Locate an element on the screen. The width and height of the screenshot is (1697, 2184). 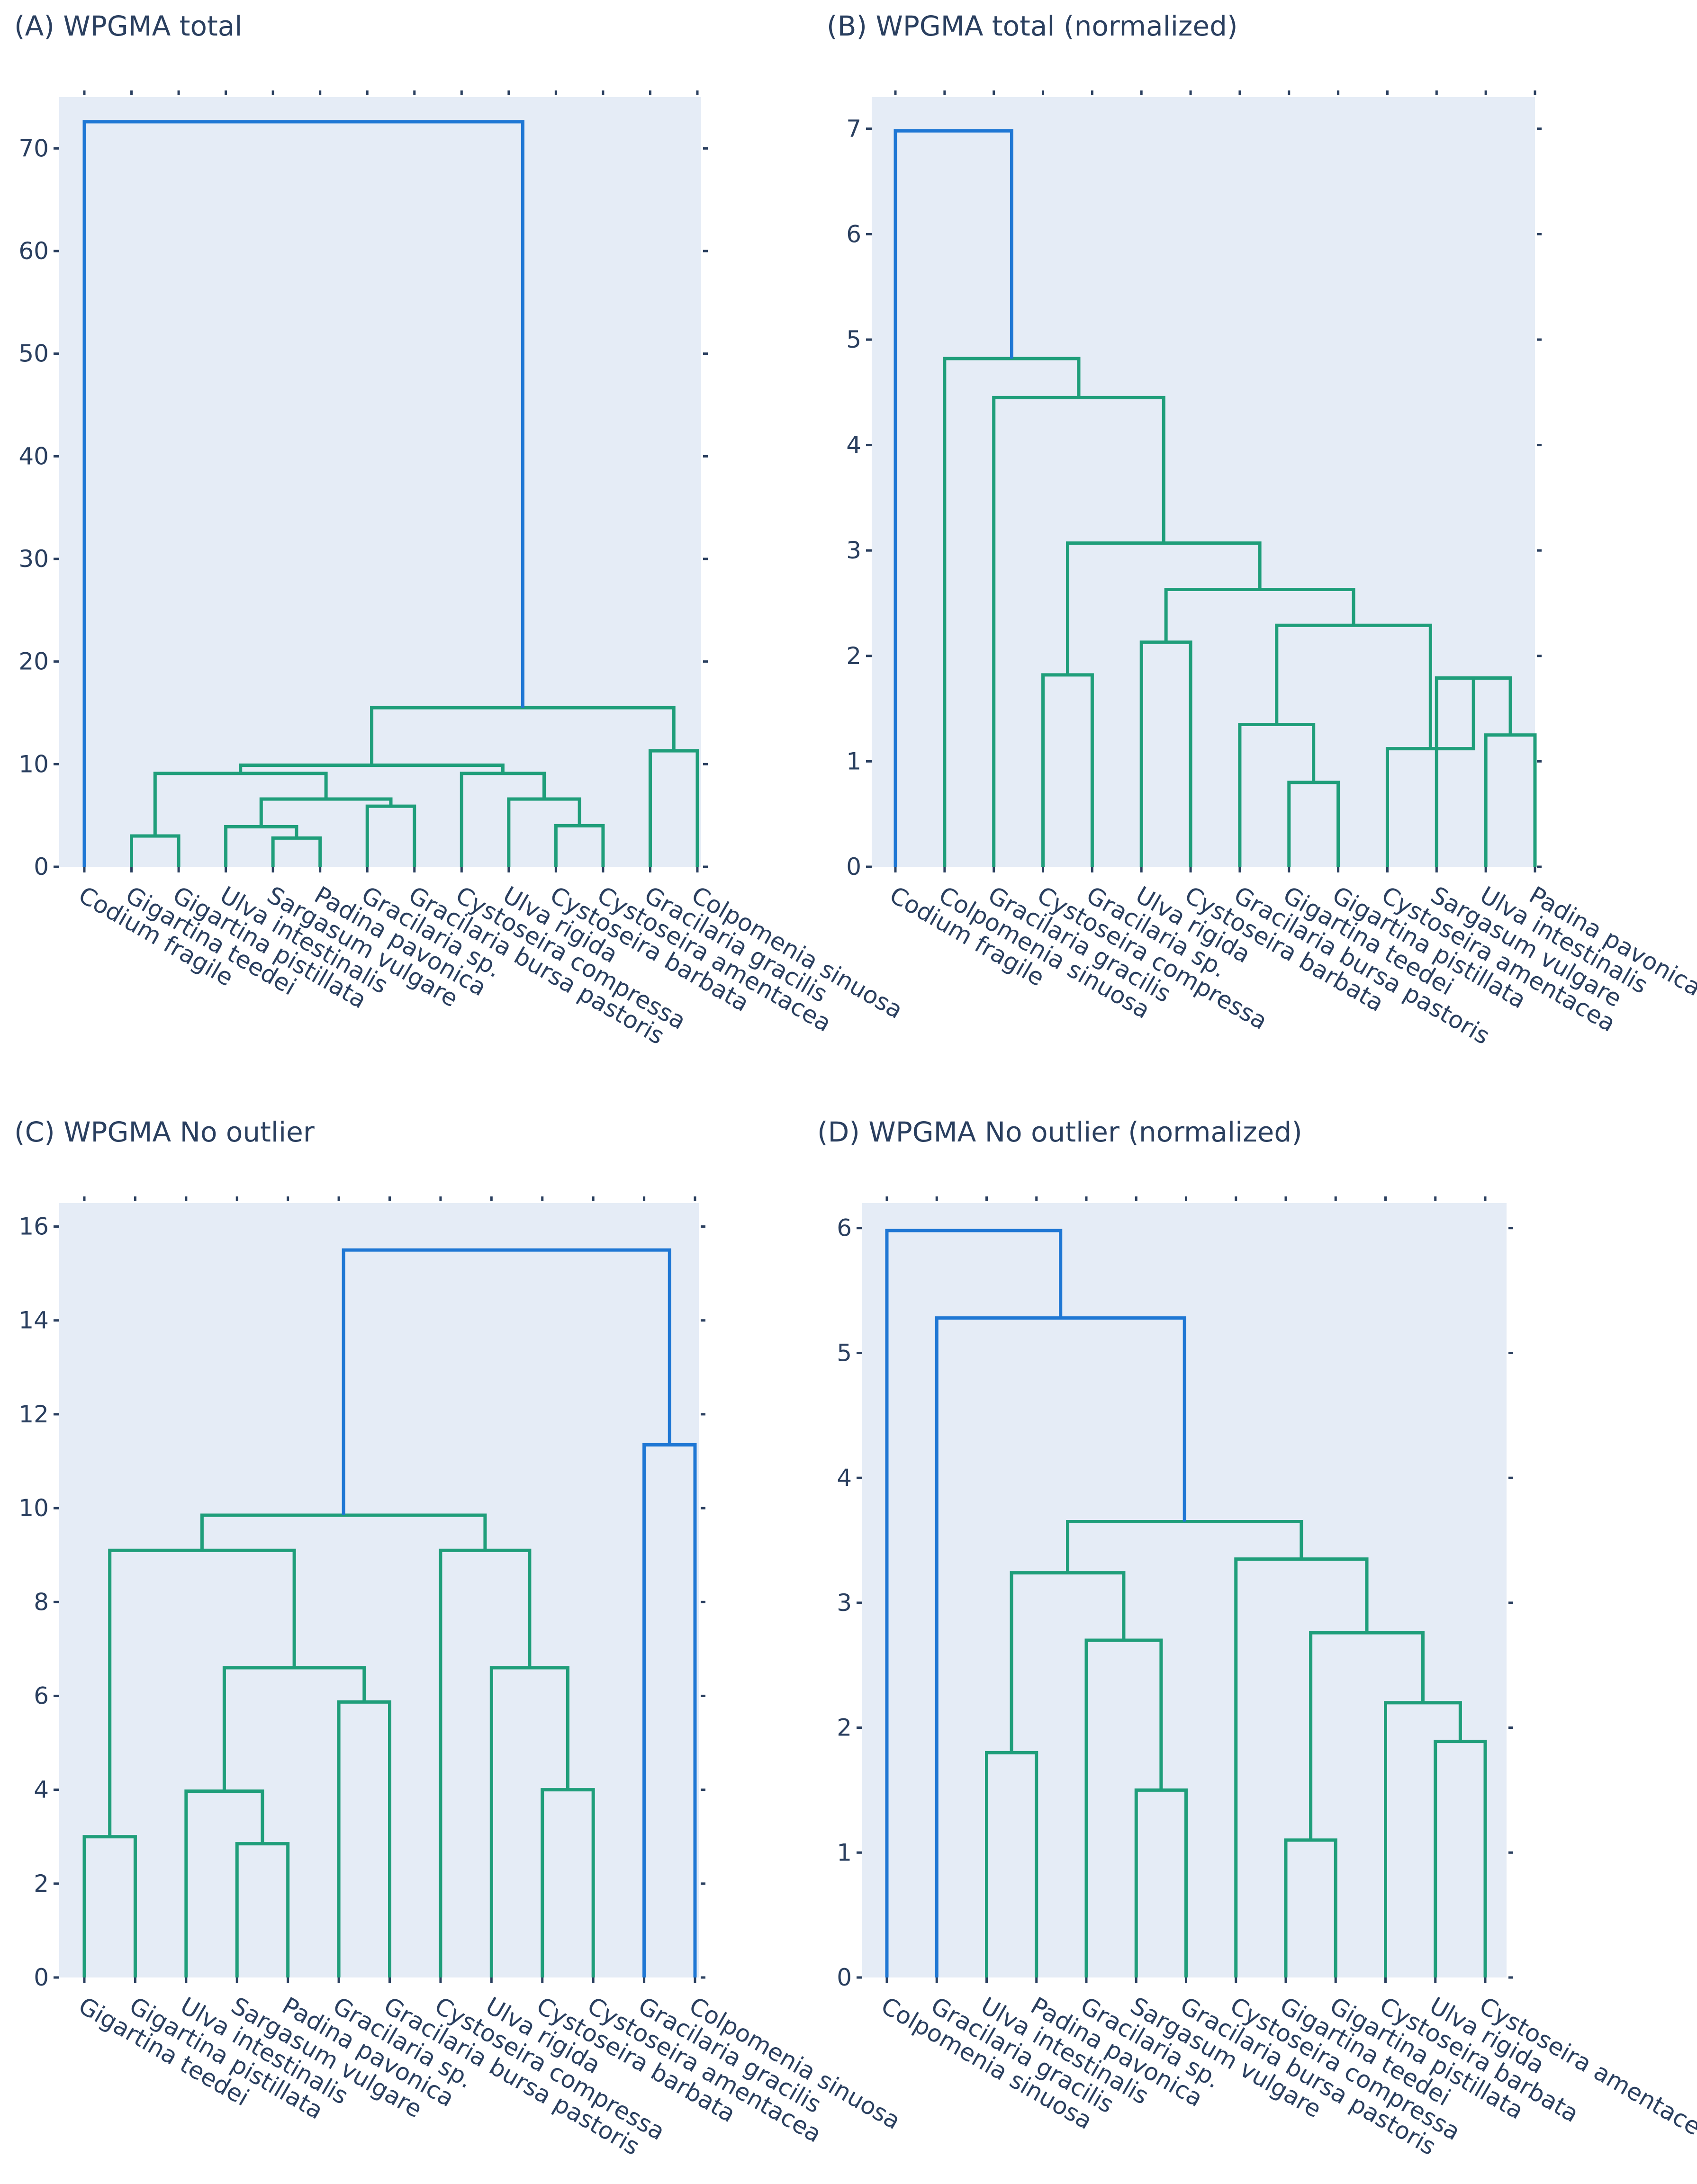
panel-a-title: (A) WPGMA total is located at coordinates (128, 26).